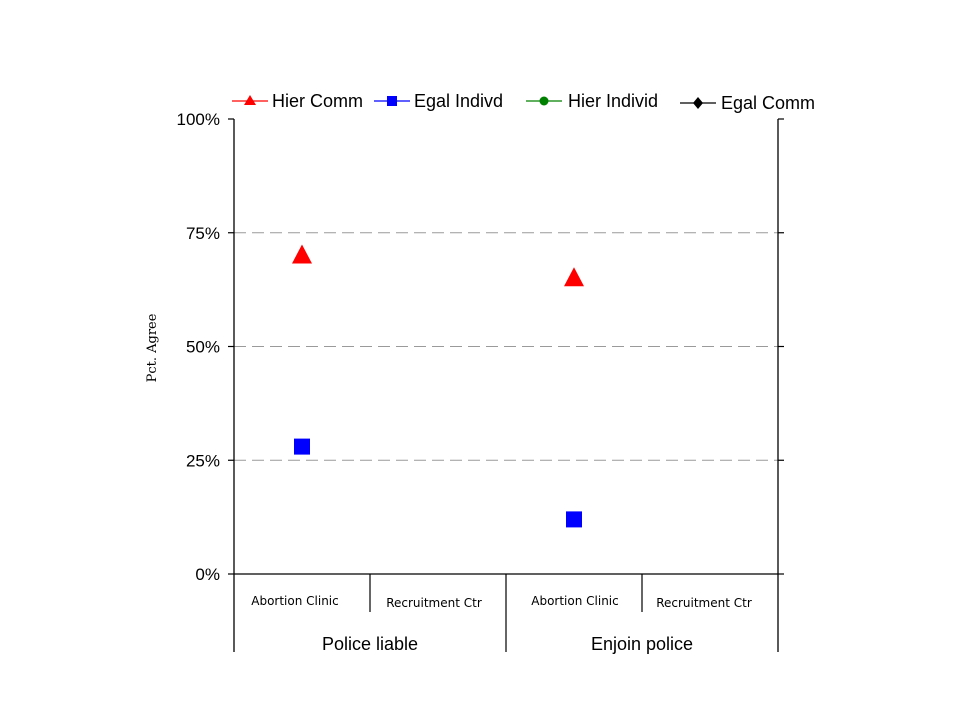  I want to click on diamond-marker-icon, so click(698, 103).